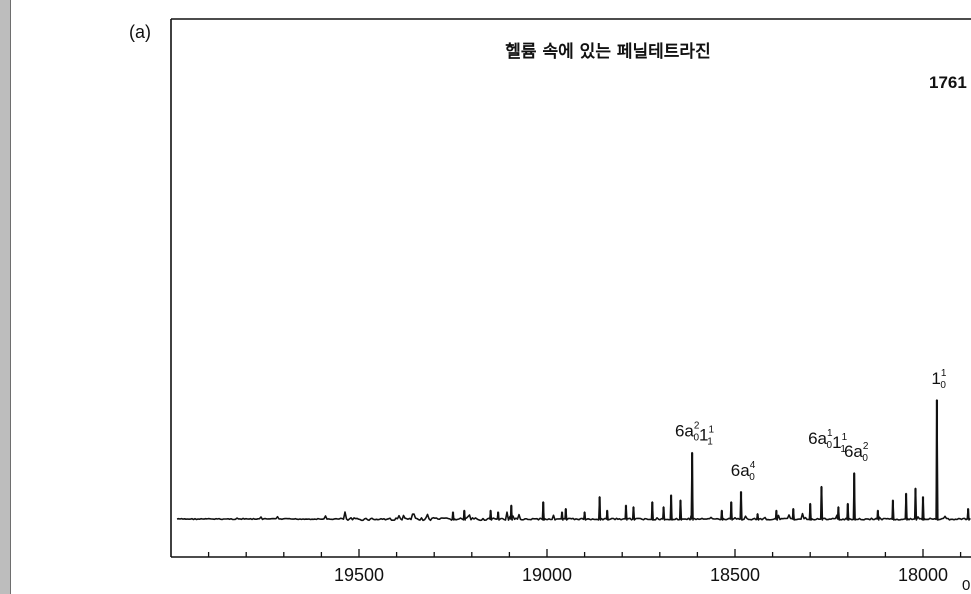  Describe the element at coordinates (811, 425) in the screenshot. I see `peak-labels: 6a201116a406a201106a206a106a10111` at that location.